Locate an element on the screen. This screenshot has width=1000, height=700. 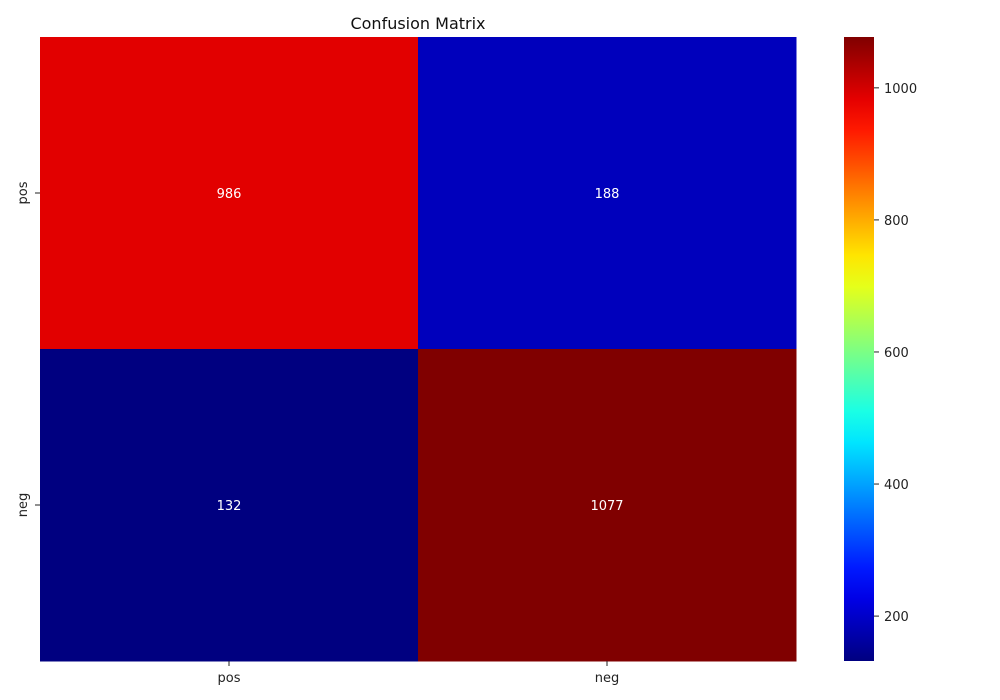
y-tick-label: pos is located at coordinates (23, 192).